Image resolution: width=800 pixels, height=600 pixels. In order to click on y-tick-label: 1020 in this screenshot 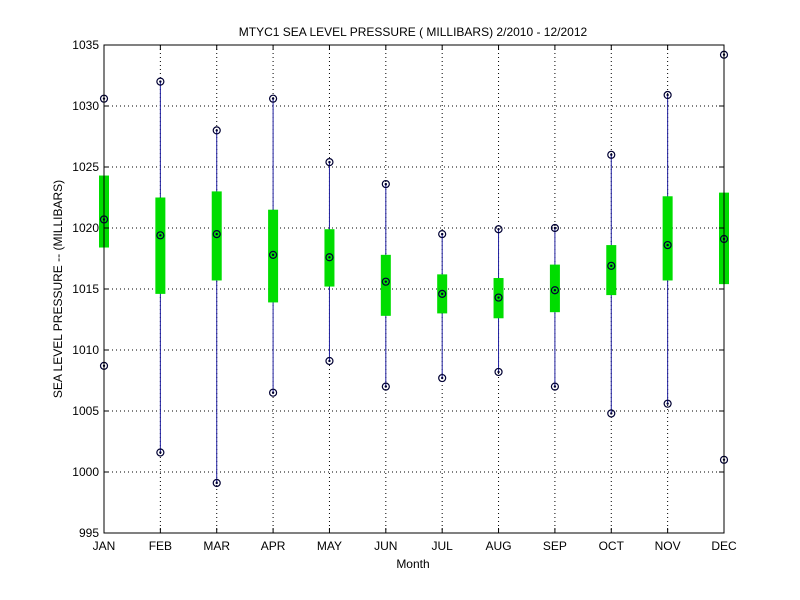, I will do `click(85, 228)`.